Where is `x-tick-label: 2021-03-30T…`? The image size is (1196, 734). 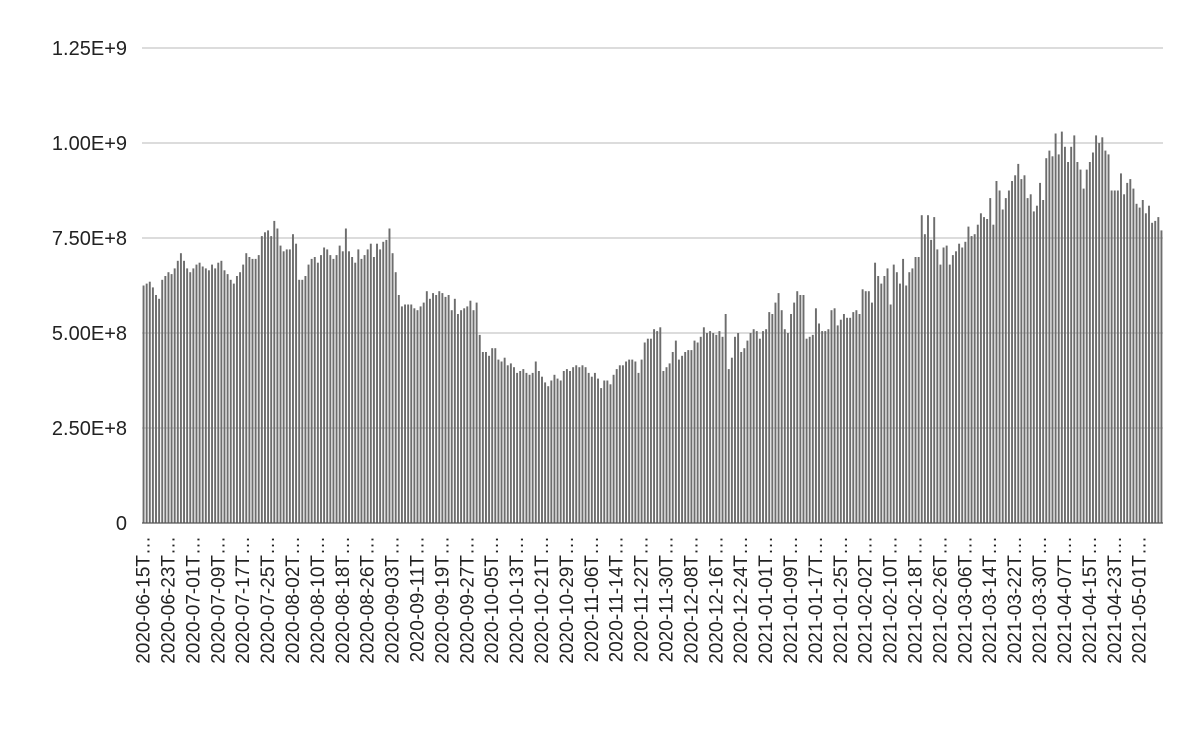
x-tick-label: 2021-03-30T… is located at coordinates (1040, 600).